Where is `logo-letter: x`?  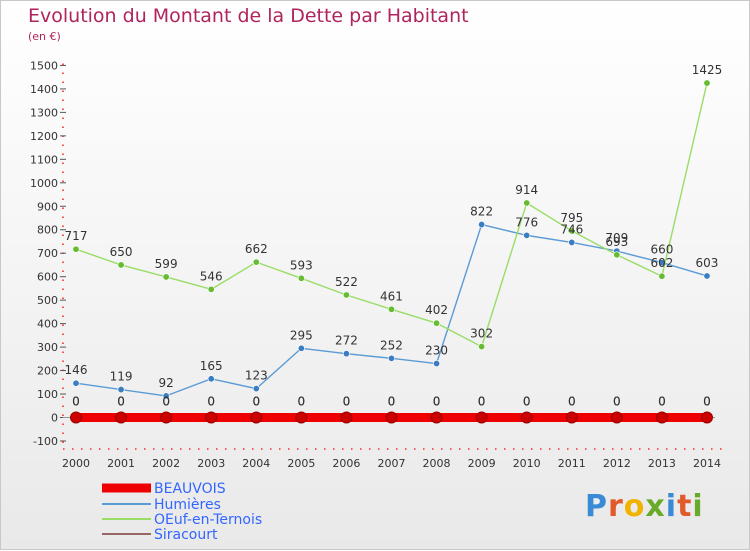 logo-letter: x is located at coordinates (655, 506).